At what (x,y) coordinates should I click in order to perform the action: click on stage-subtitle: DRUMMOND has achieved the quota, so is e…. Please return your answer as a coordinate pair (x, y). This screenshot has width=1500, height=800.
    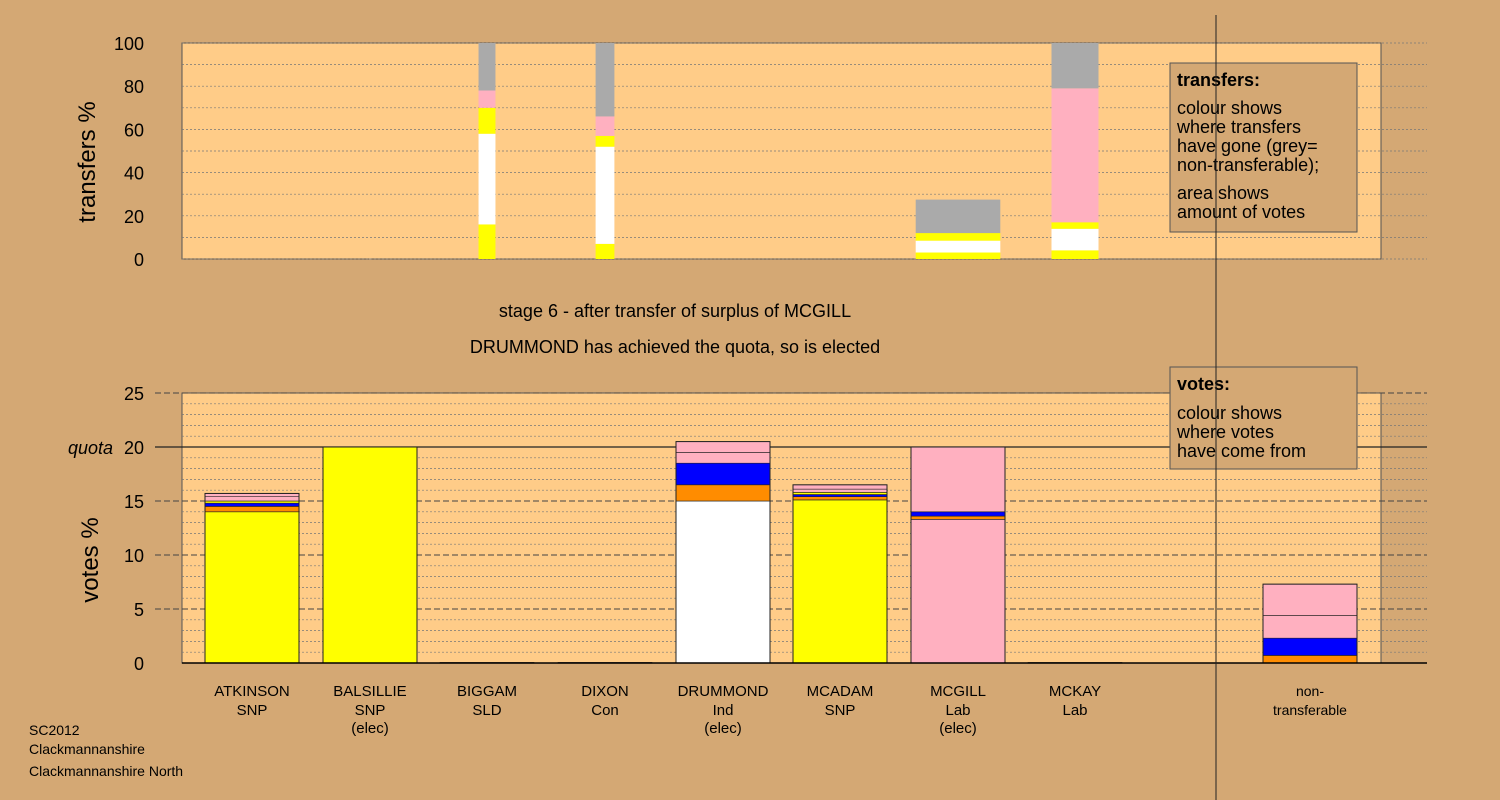
    Looking at the image, I should click on (675, 347).